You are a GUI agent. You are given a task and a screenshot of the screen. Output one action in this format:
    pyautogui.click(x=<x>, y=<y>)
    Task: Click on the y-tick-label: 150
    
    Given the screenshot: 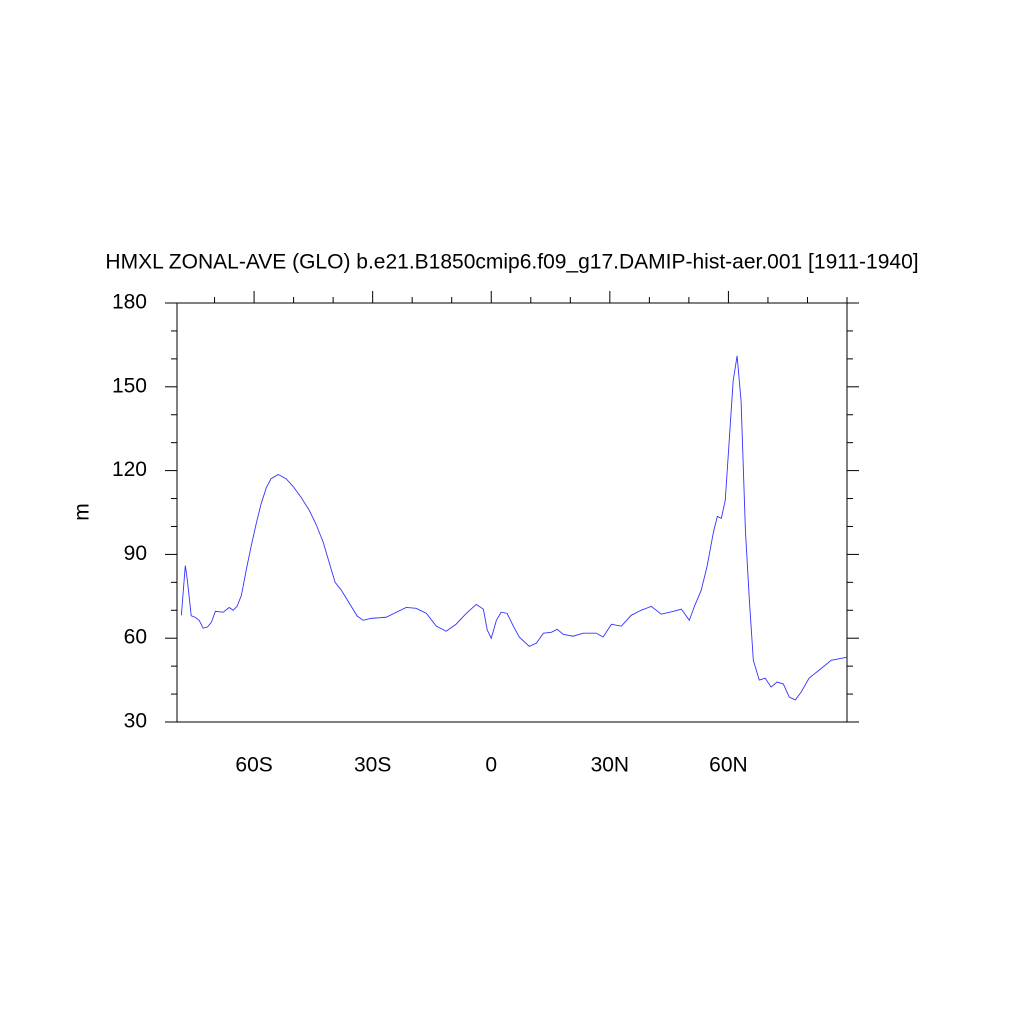 What is the action you would take?
    pyautogui.click(x=129, y=385)
    